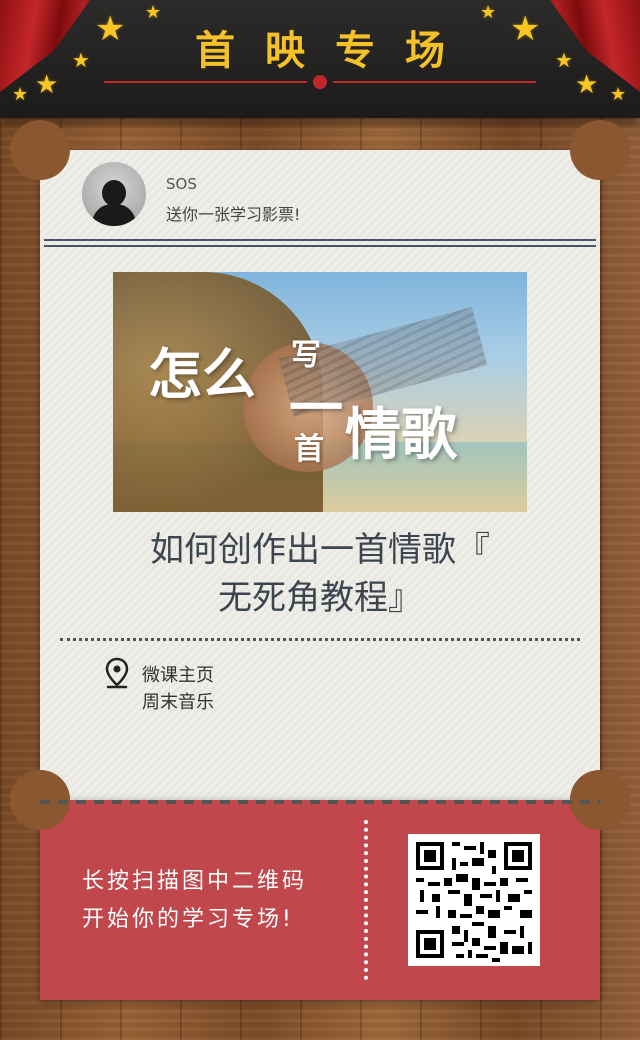 The width and height of the screenshot is (640, 1040). What do you see at coordinates (309, 449) in the screenshot?
I see `banner-text: 首` at bounding box center [309, 449].